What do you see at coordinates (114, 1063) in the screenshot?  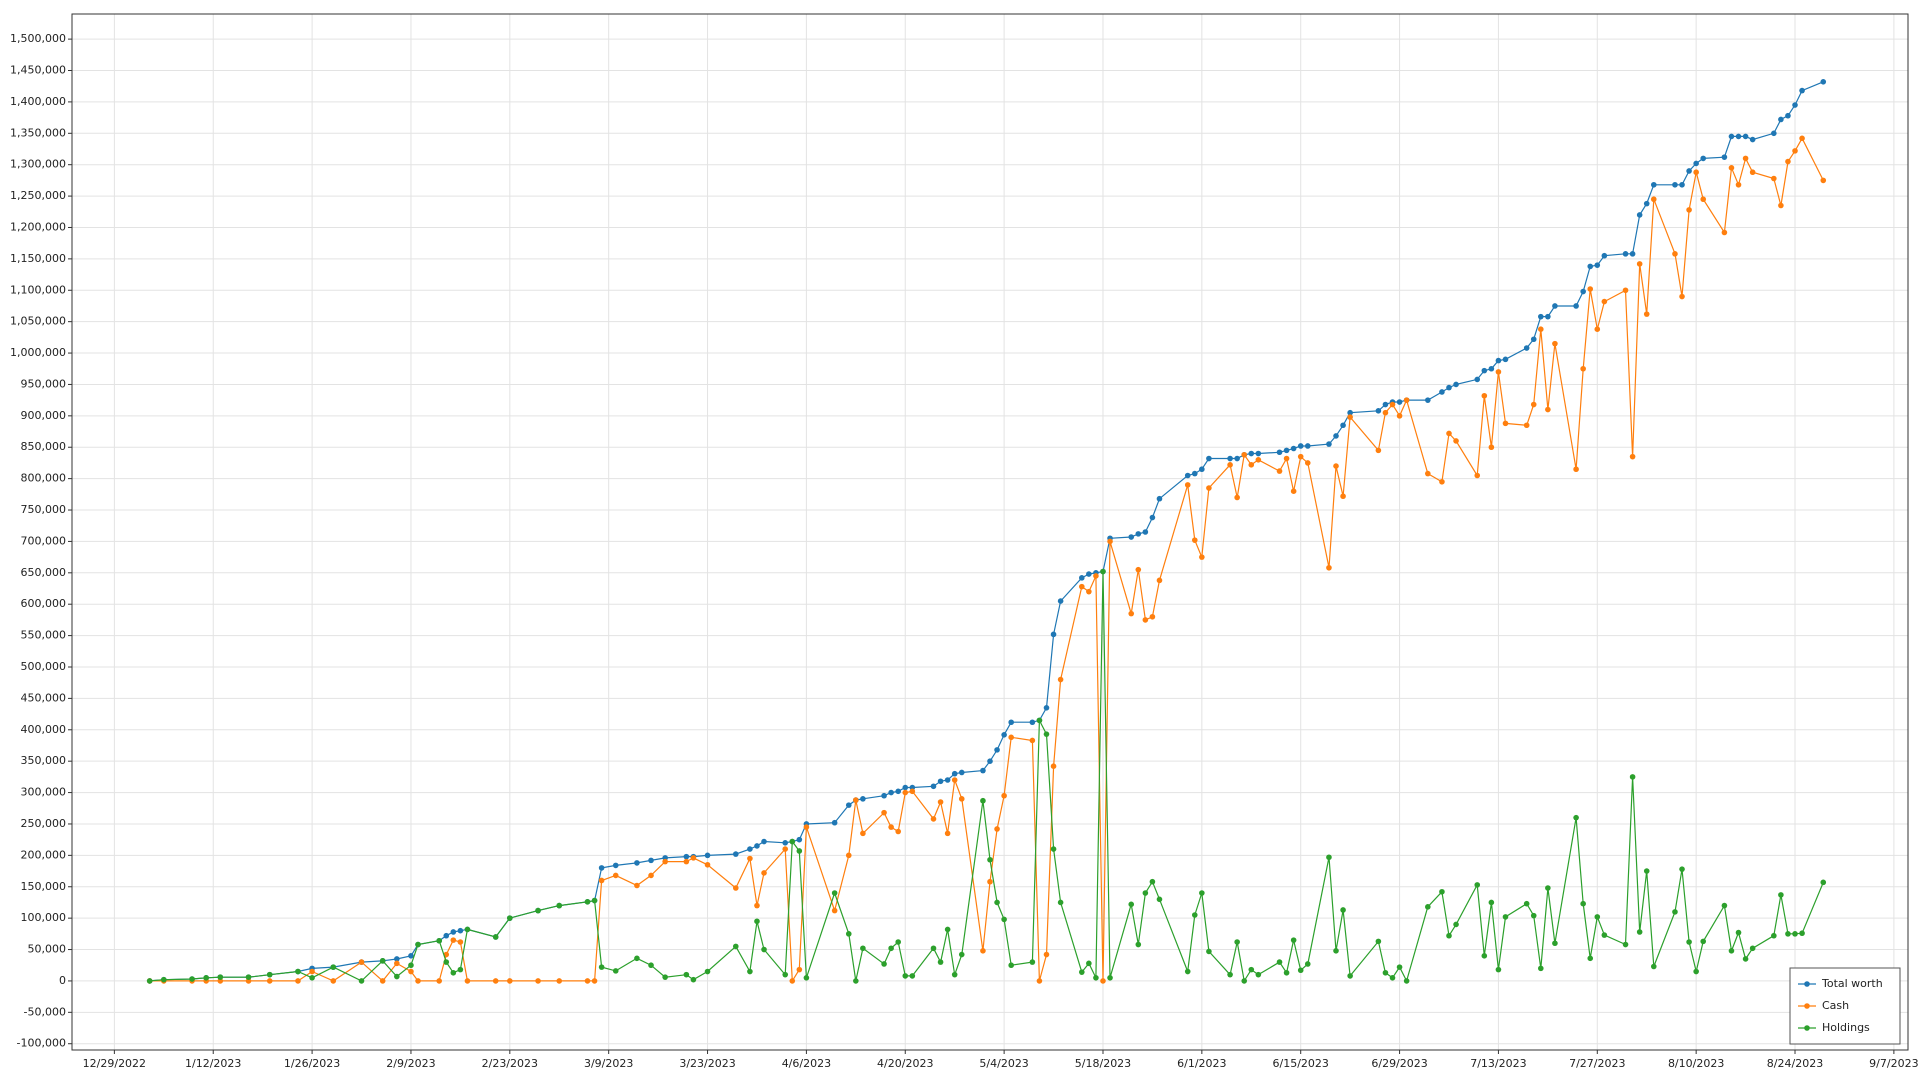 I see `x-tick-label: 12/29/2022` at bounding box center [114, 1063].